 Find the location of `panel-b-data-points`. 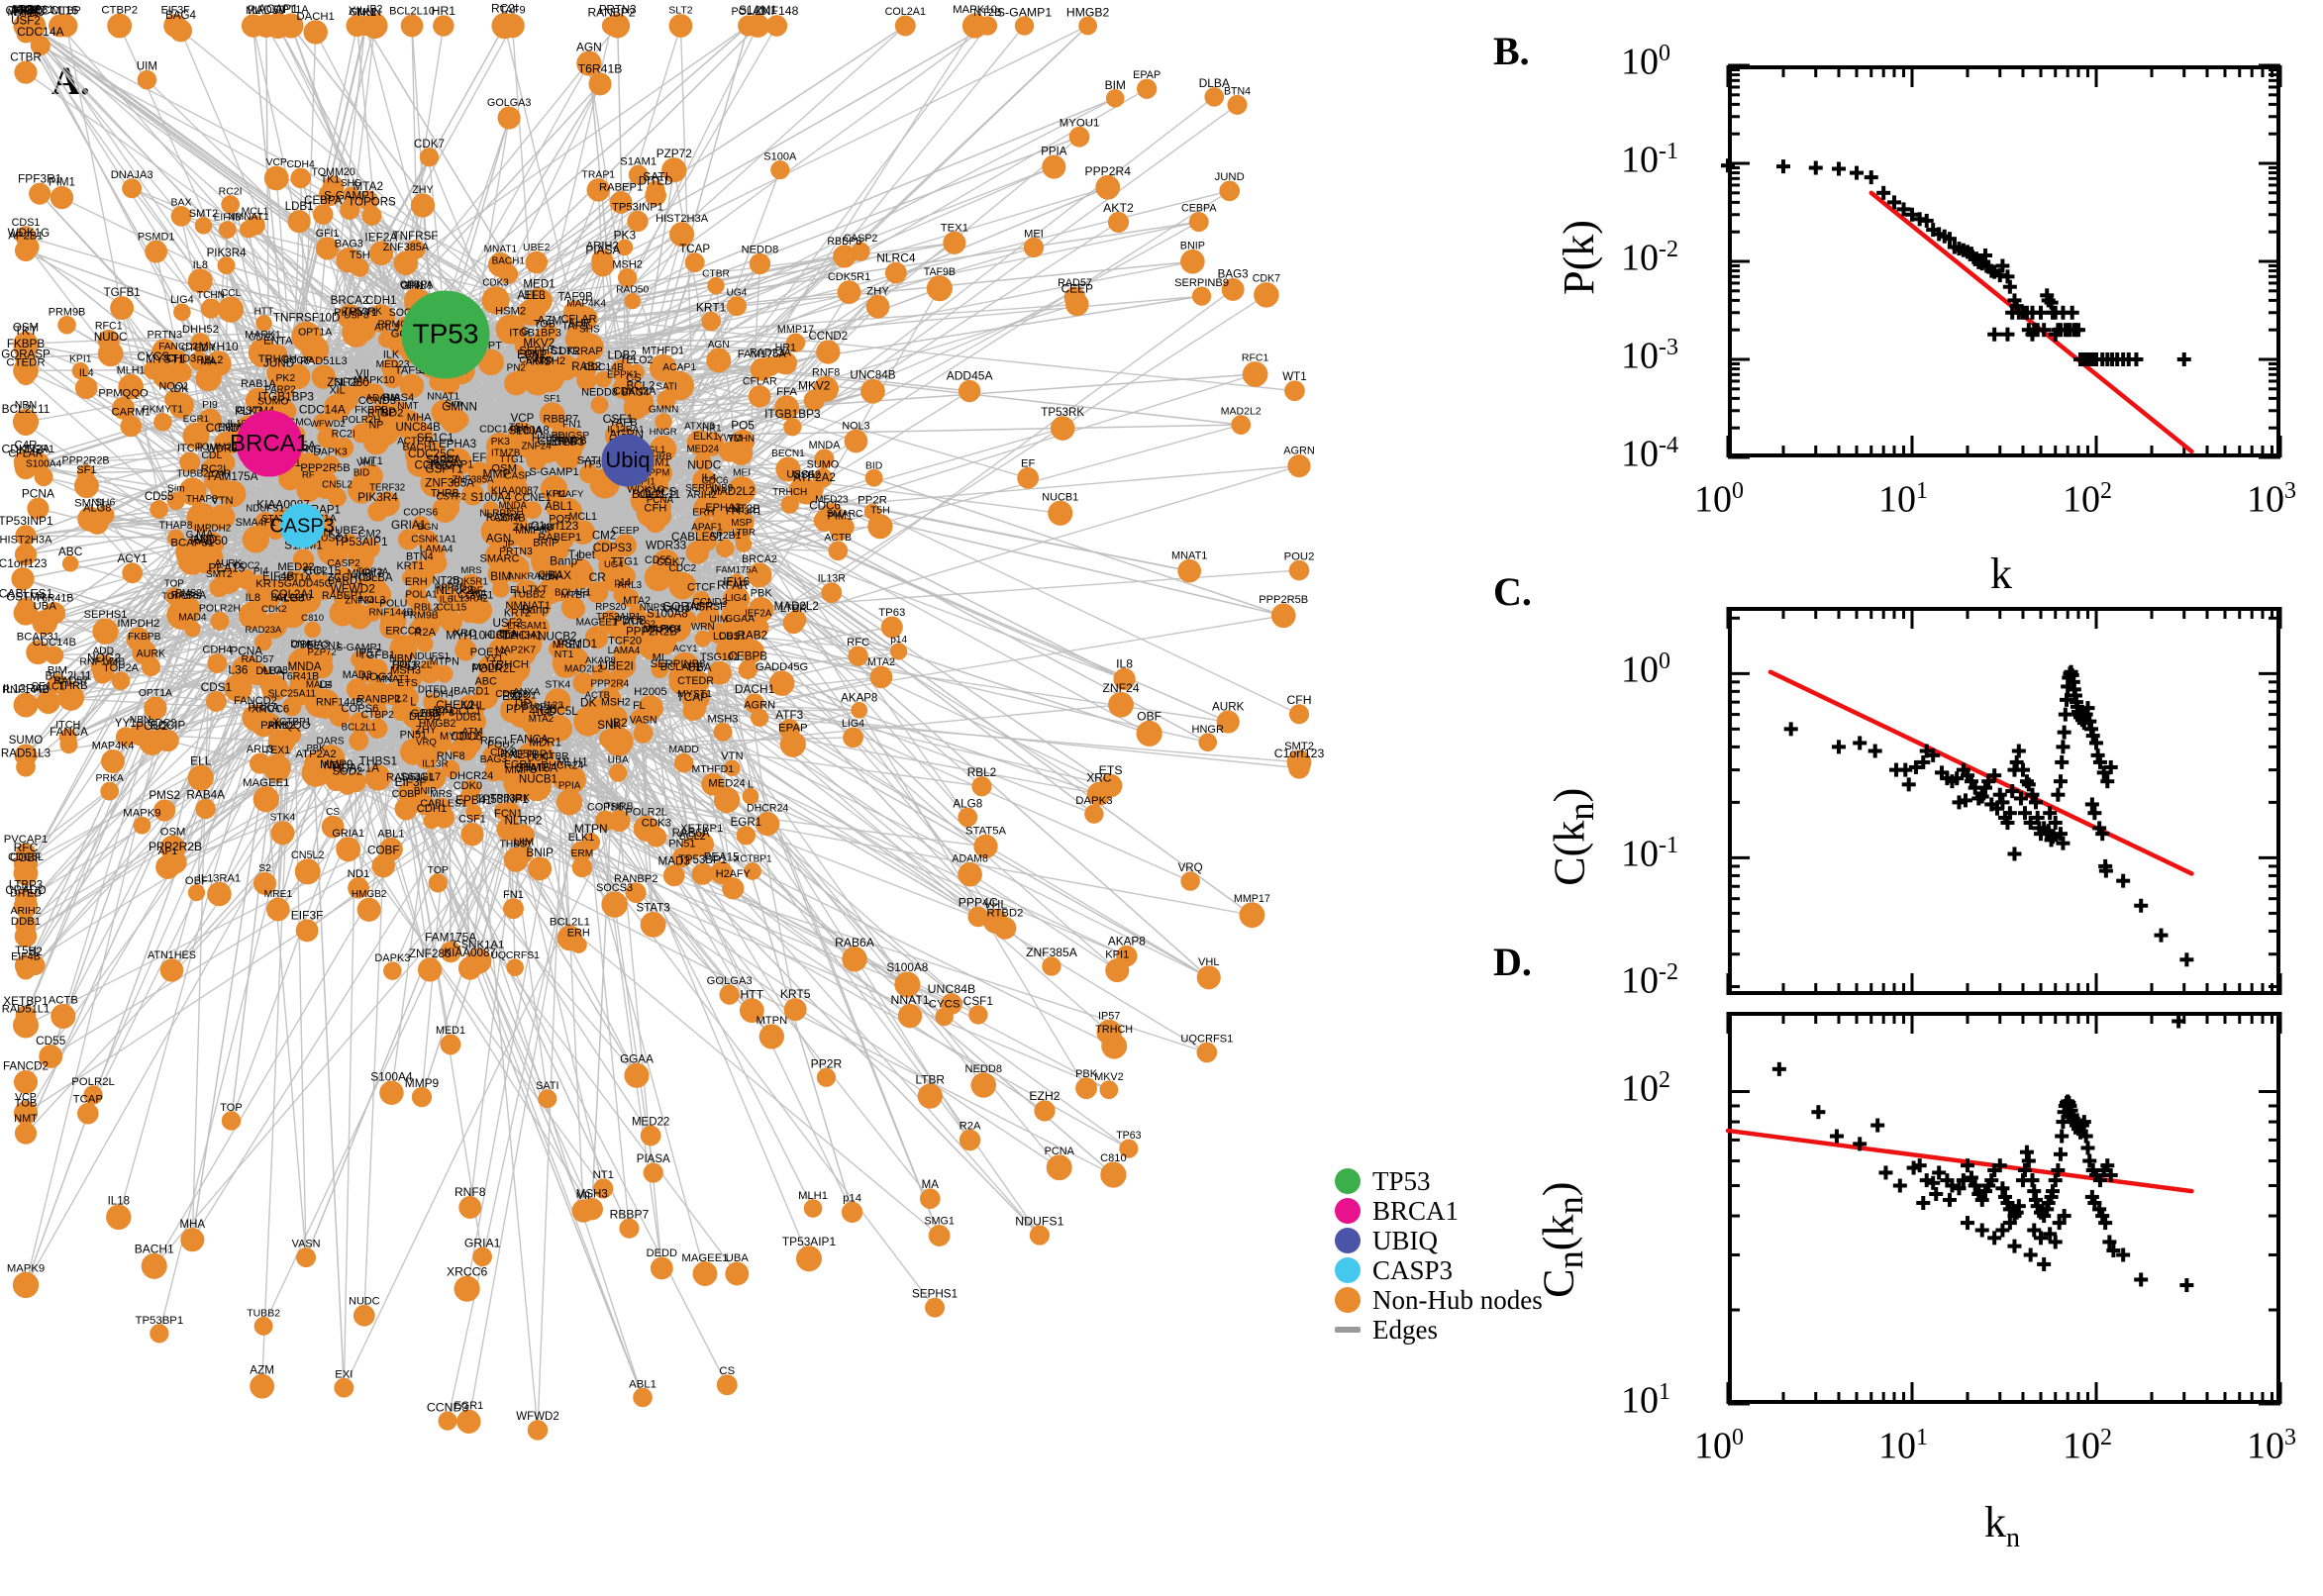

panel-b-data-points is located at coordinates (1956, 262).